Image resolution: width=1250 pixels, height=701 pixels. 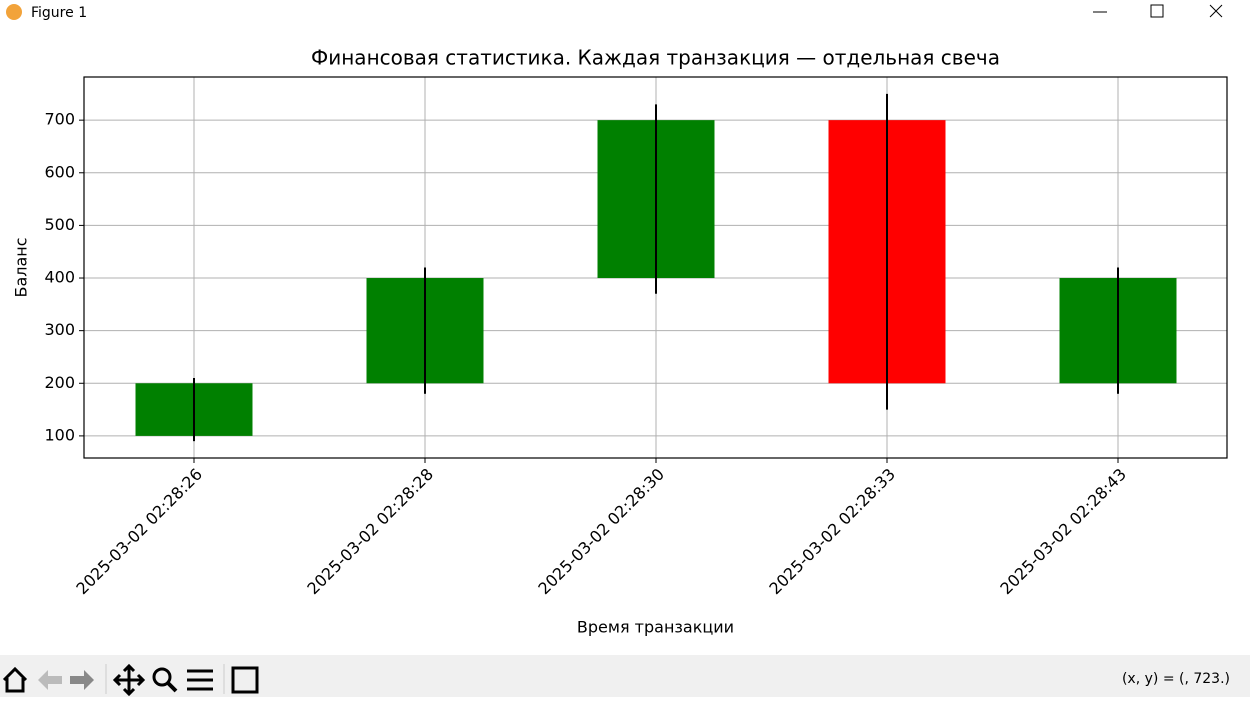 What do you see at coordinates (625, 15) in the screenshot?
I see `title-bar` at bounding box center [625, 15].